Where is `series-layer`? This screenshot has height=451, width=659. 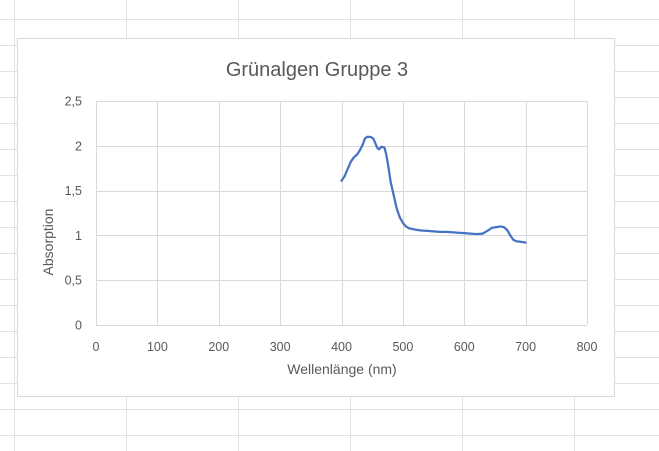
series-layer is located at coordinates (433, 189).